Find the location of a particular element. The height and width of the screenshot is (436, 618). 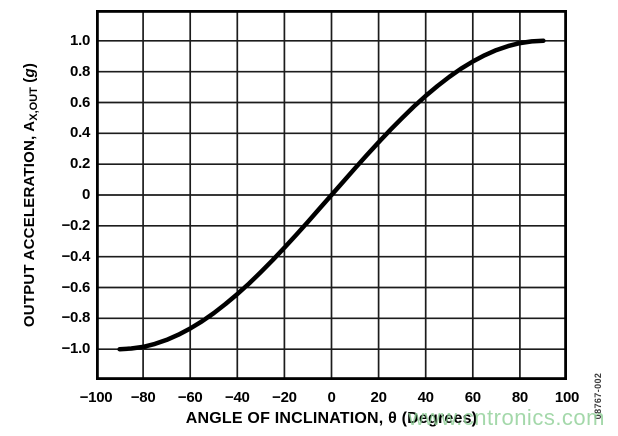

y-tick-label: 0 is located at coordinates (85, 194).